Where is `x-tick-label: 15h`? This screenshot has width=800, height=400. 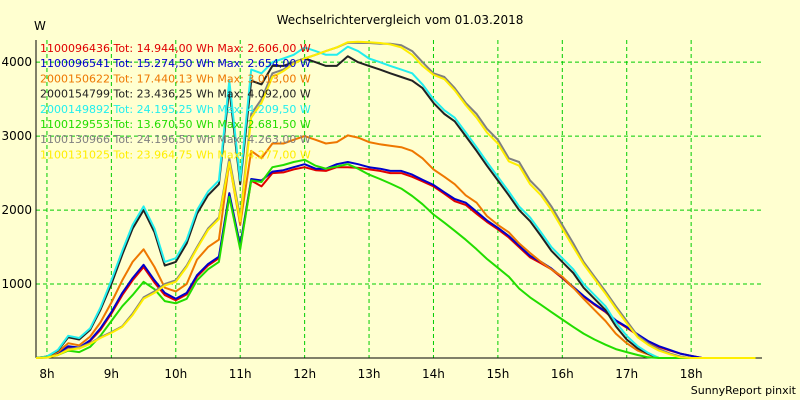
x-tick-label: 15h is located at coordinates (497, 374).